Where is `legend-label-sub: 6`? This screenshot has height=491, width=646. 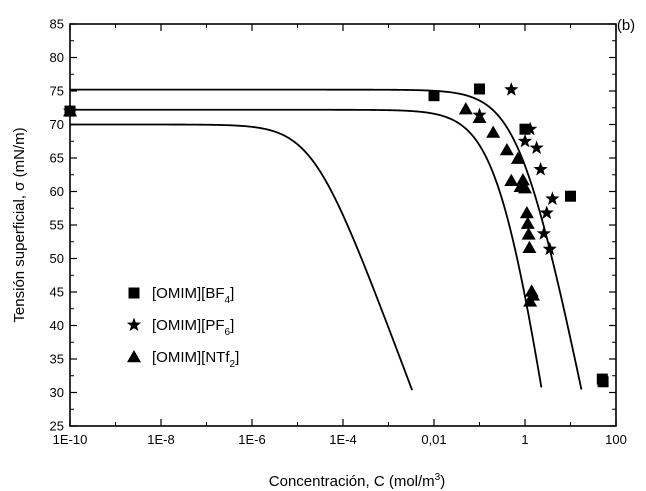 legend-label-sub: 6 is located at coordinates (228, 332).